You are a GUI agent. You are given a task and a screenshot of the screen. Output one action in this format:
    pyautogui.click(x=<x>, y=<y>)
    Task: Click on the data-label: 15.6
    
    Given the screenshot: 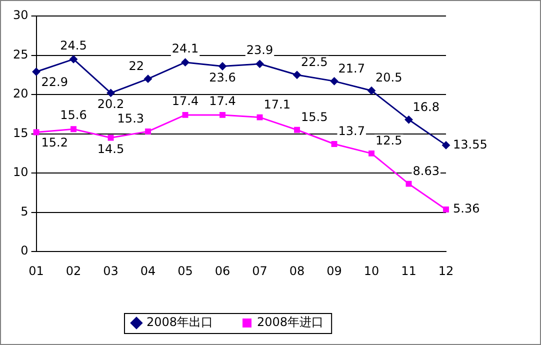 What is the action you would take?
    pyautogui.click(x=73, y=115)
    